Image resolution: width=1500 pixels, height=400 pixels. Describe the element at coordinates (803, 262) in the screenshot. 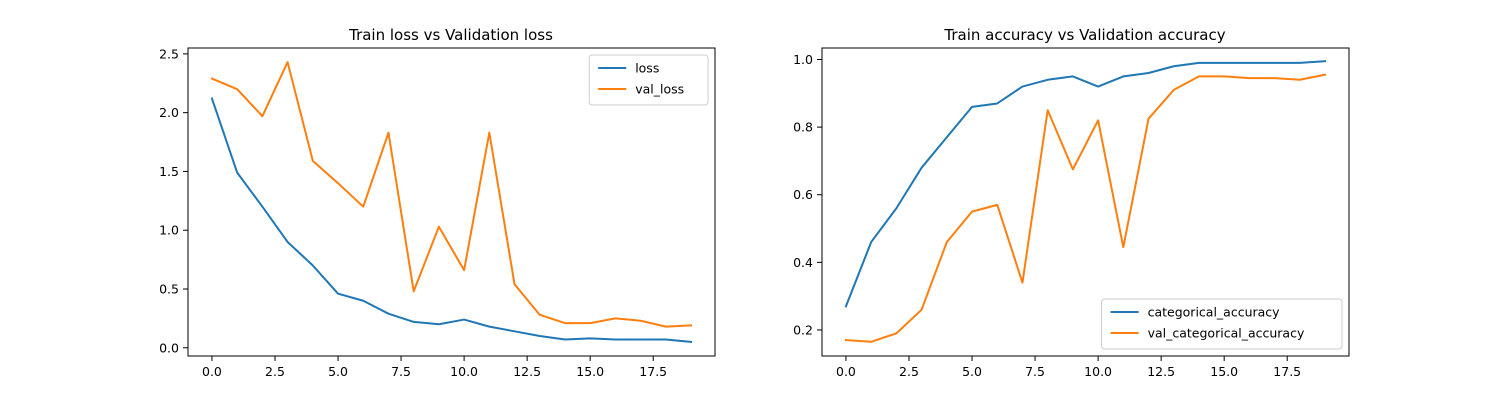

I see `y-tick-label: 0.4` at that location.